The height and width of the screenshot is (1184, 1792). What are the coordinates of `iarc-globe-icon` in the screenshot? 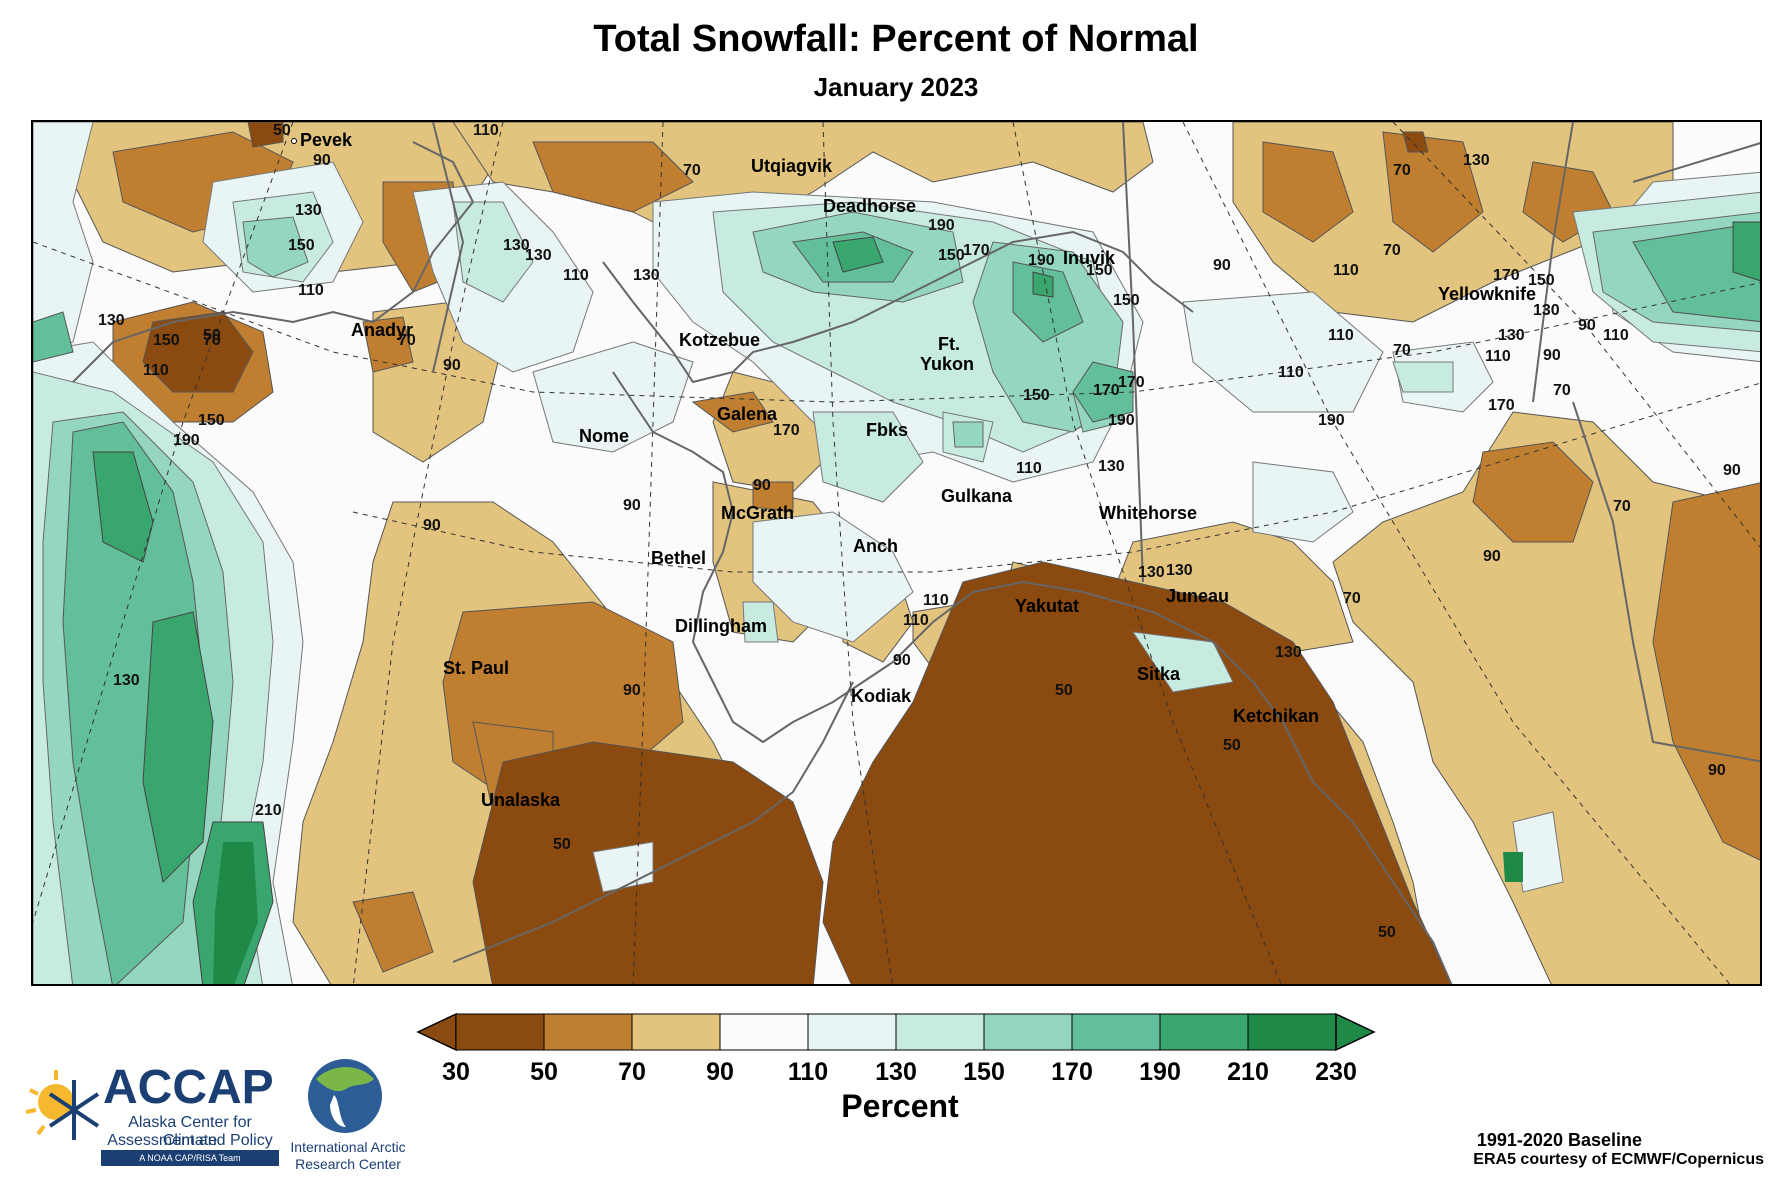 It's located at (345, 1096).